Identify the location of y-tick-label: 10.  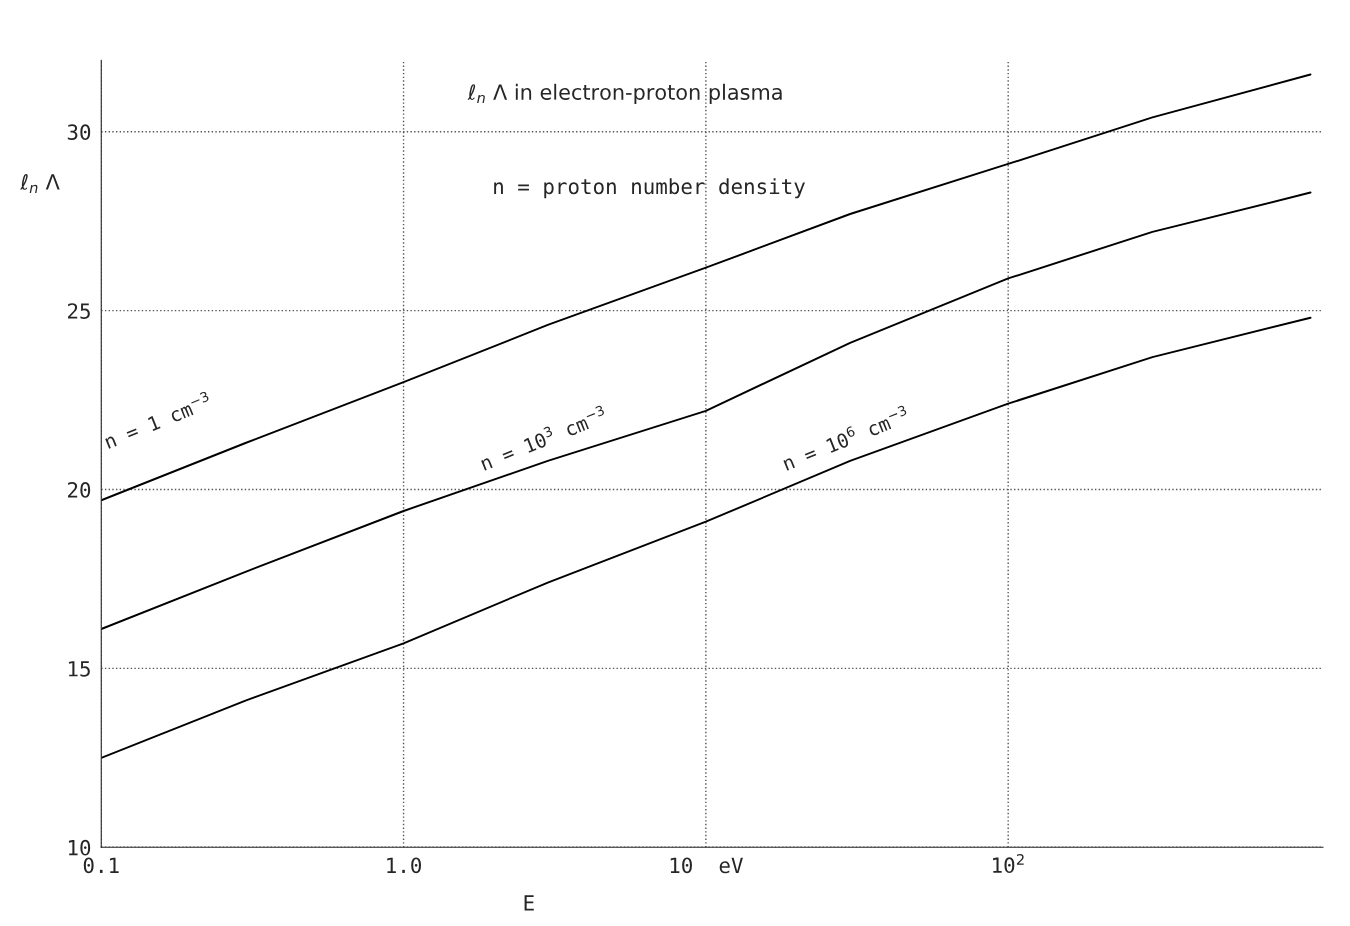
(79, 847).